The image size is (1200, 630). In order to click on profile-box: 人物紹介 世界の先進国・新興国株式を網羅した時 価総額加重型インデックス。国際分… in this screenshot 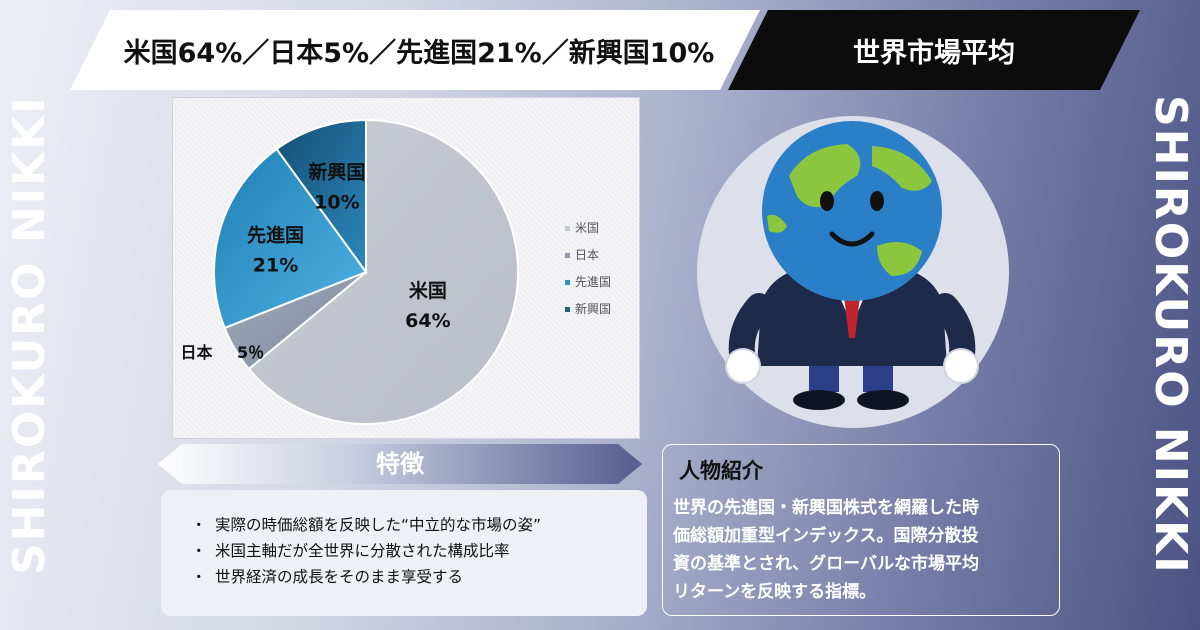, I will do `click(861, 530)`.